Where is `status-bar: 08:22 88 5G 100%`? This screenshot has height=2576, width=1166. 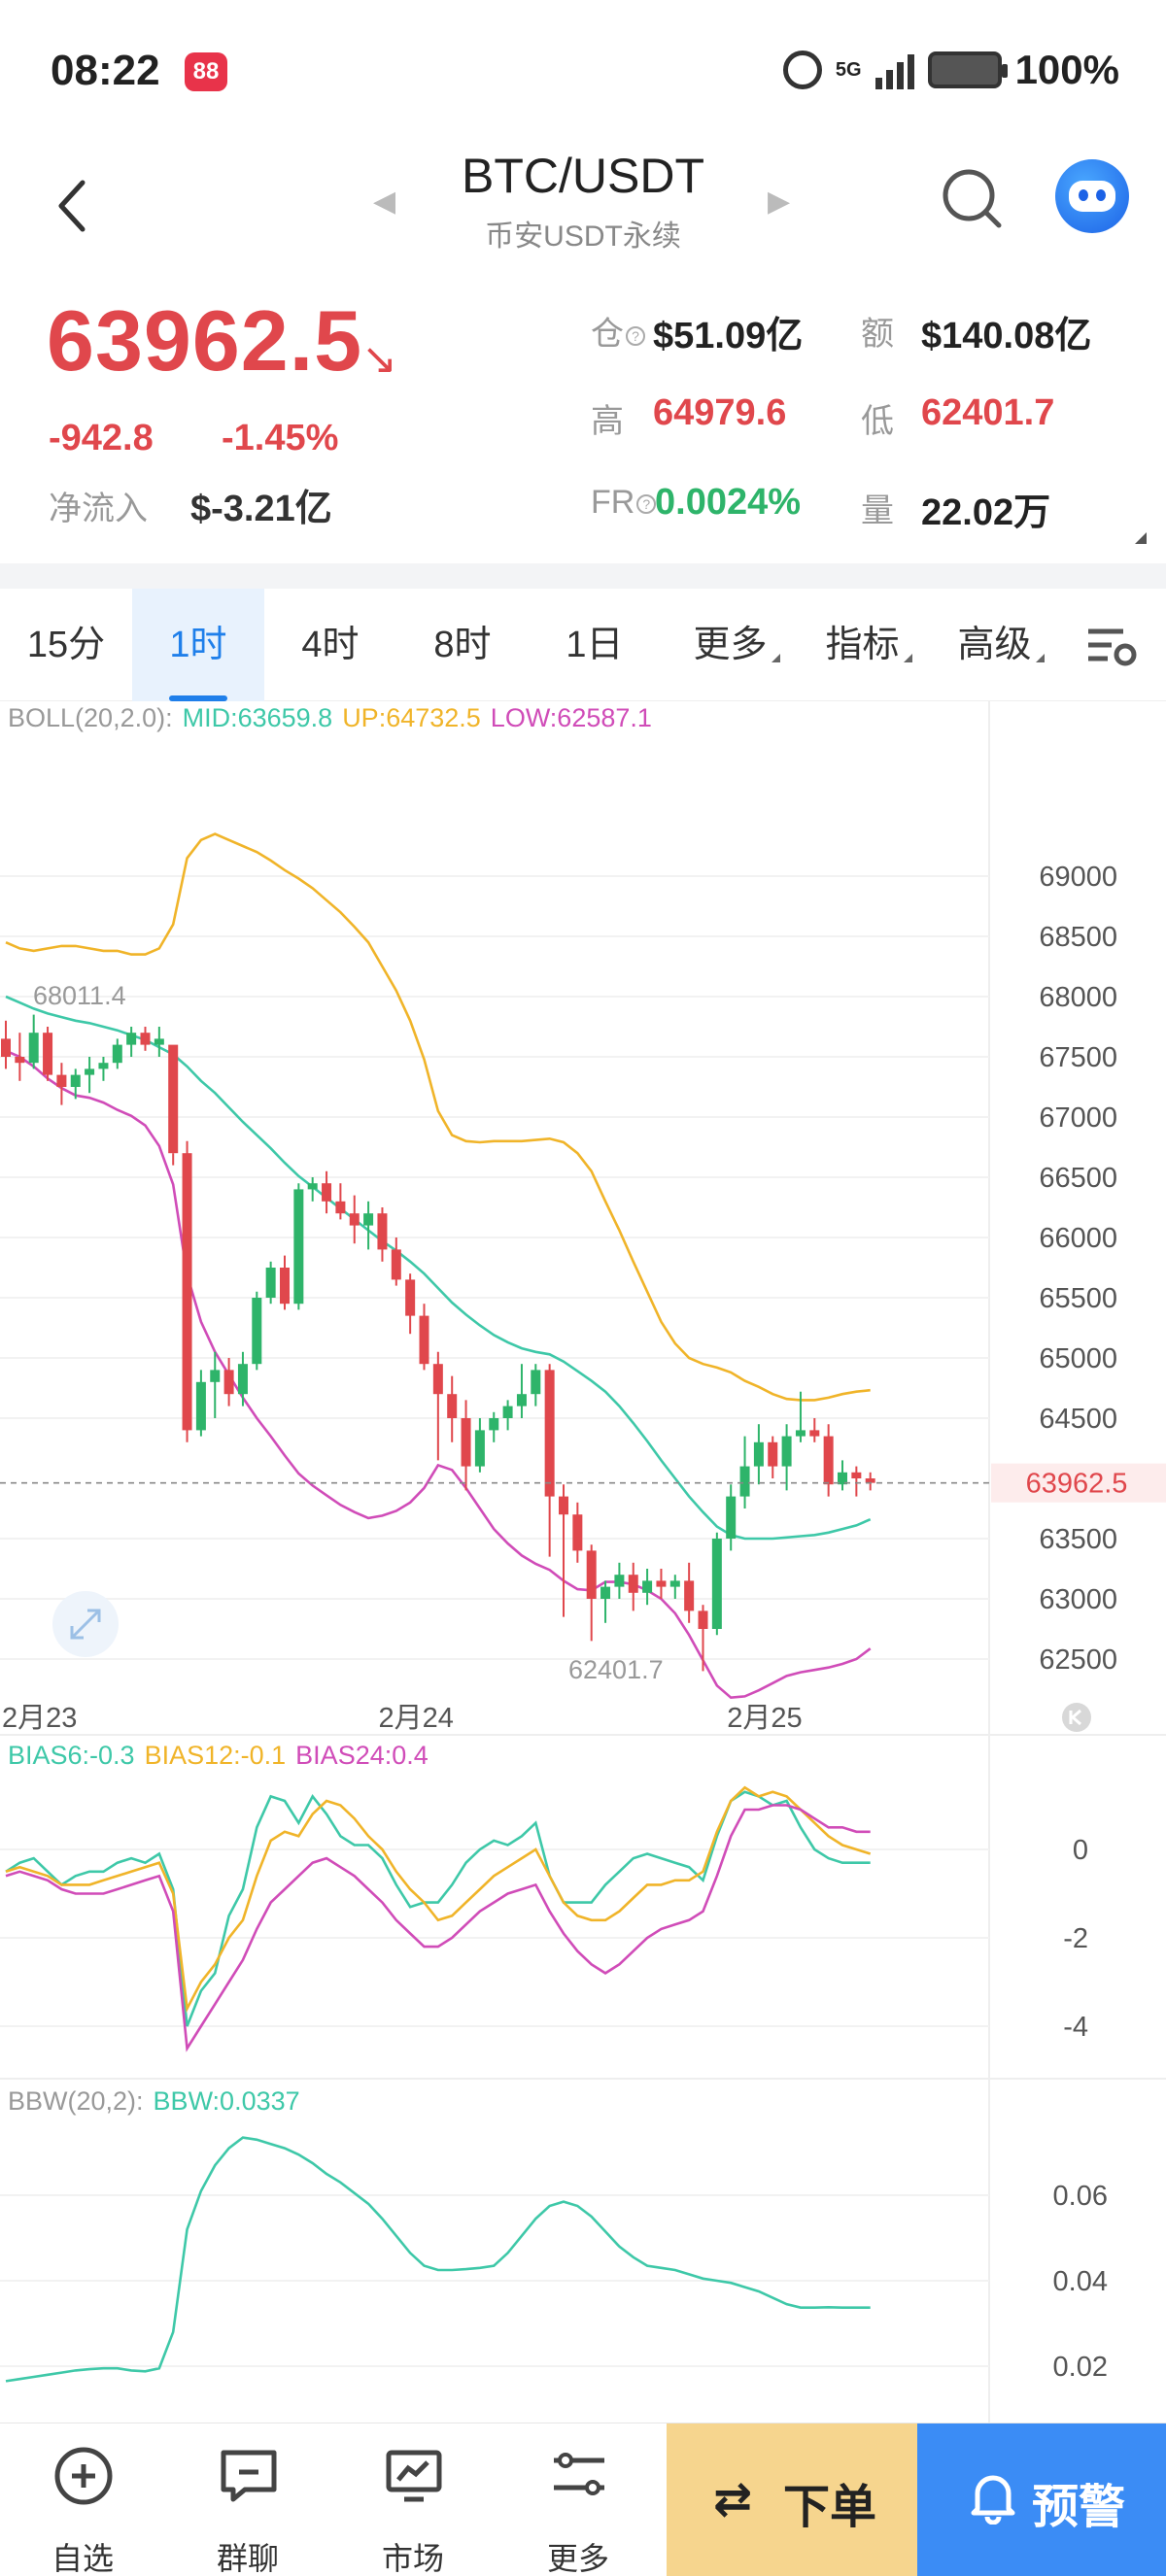
status-bar: 08:22 88 5G 100% is located at coordinates (583, 73).